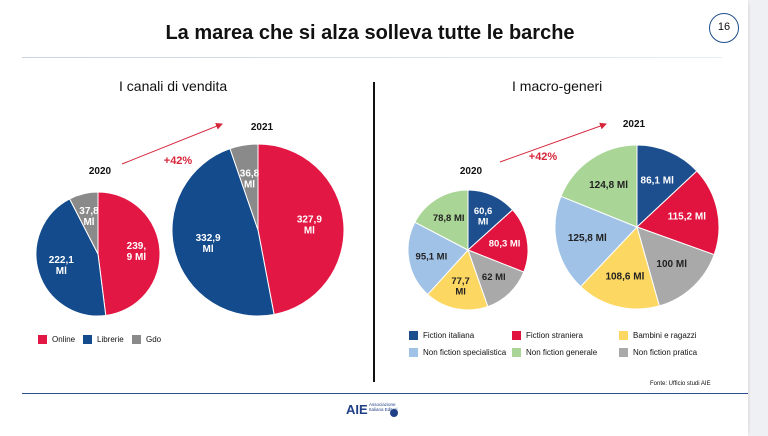 This screenshot has height=436, width=768. I want to click on growth-label-1: +42%, so click(543, 157).